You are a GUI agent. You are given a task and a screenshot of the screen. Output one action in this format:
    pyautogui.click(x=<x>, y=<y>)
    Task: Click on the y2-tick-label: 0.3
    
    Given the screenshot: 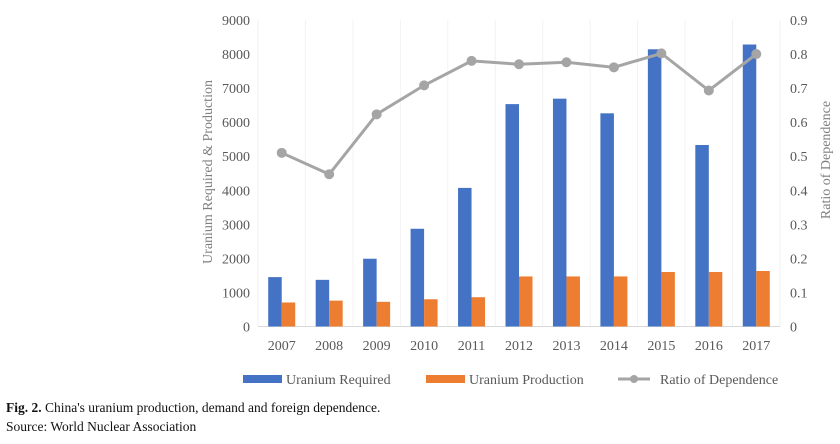 What is the action you would take?
    pyautogui.click(x=799, y=225)
    